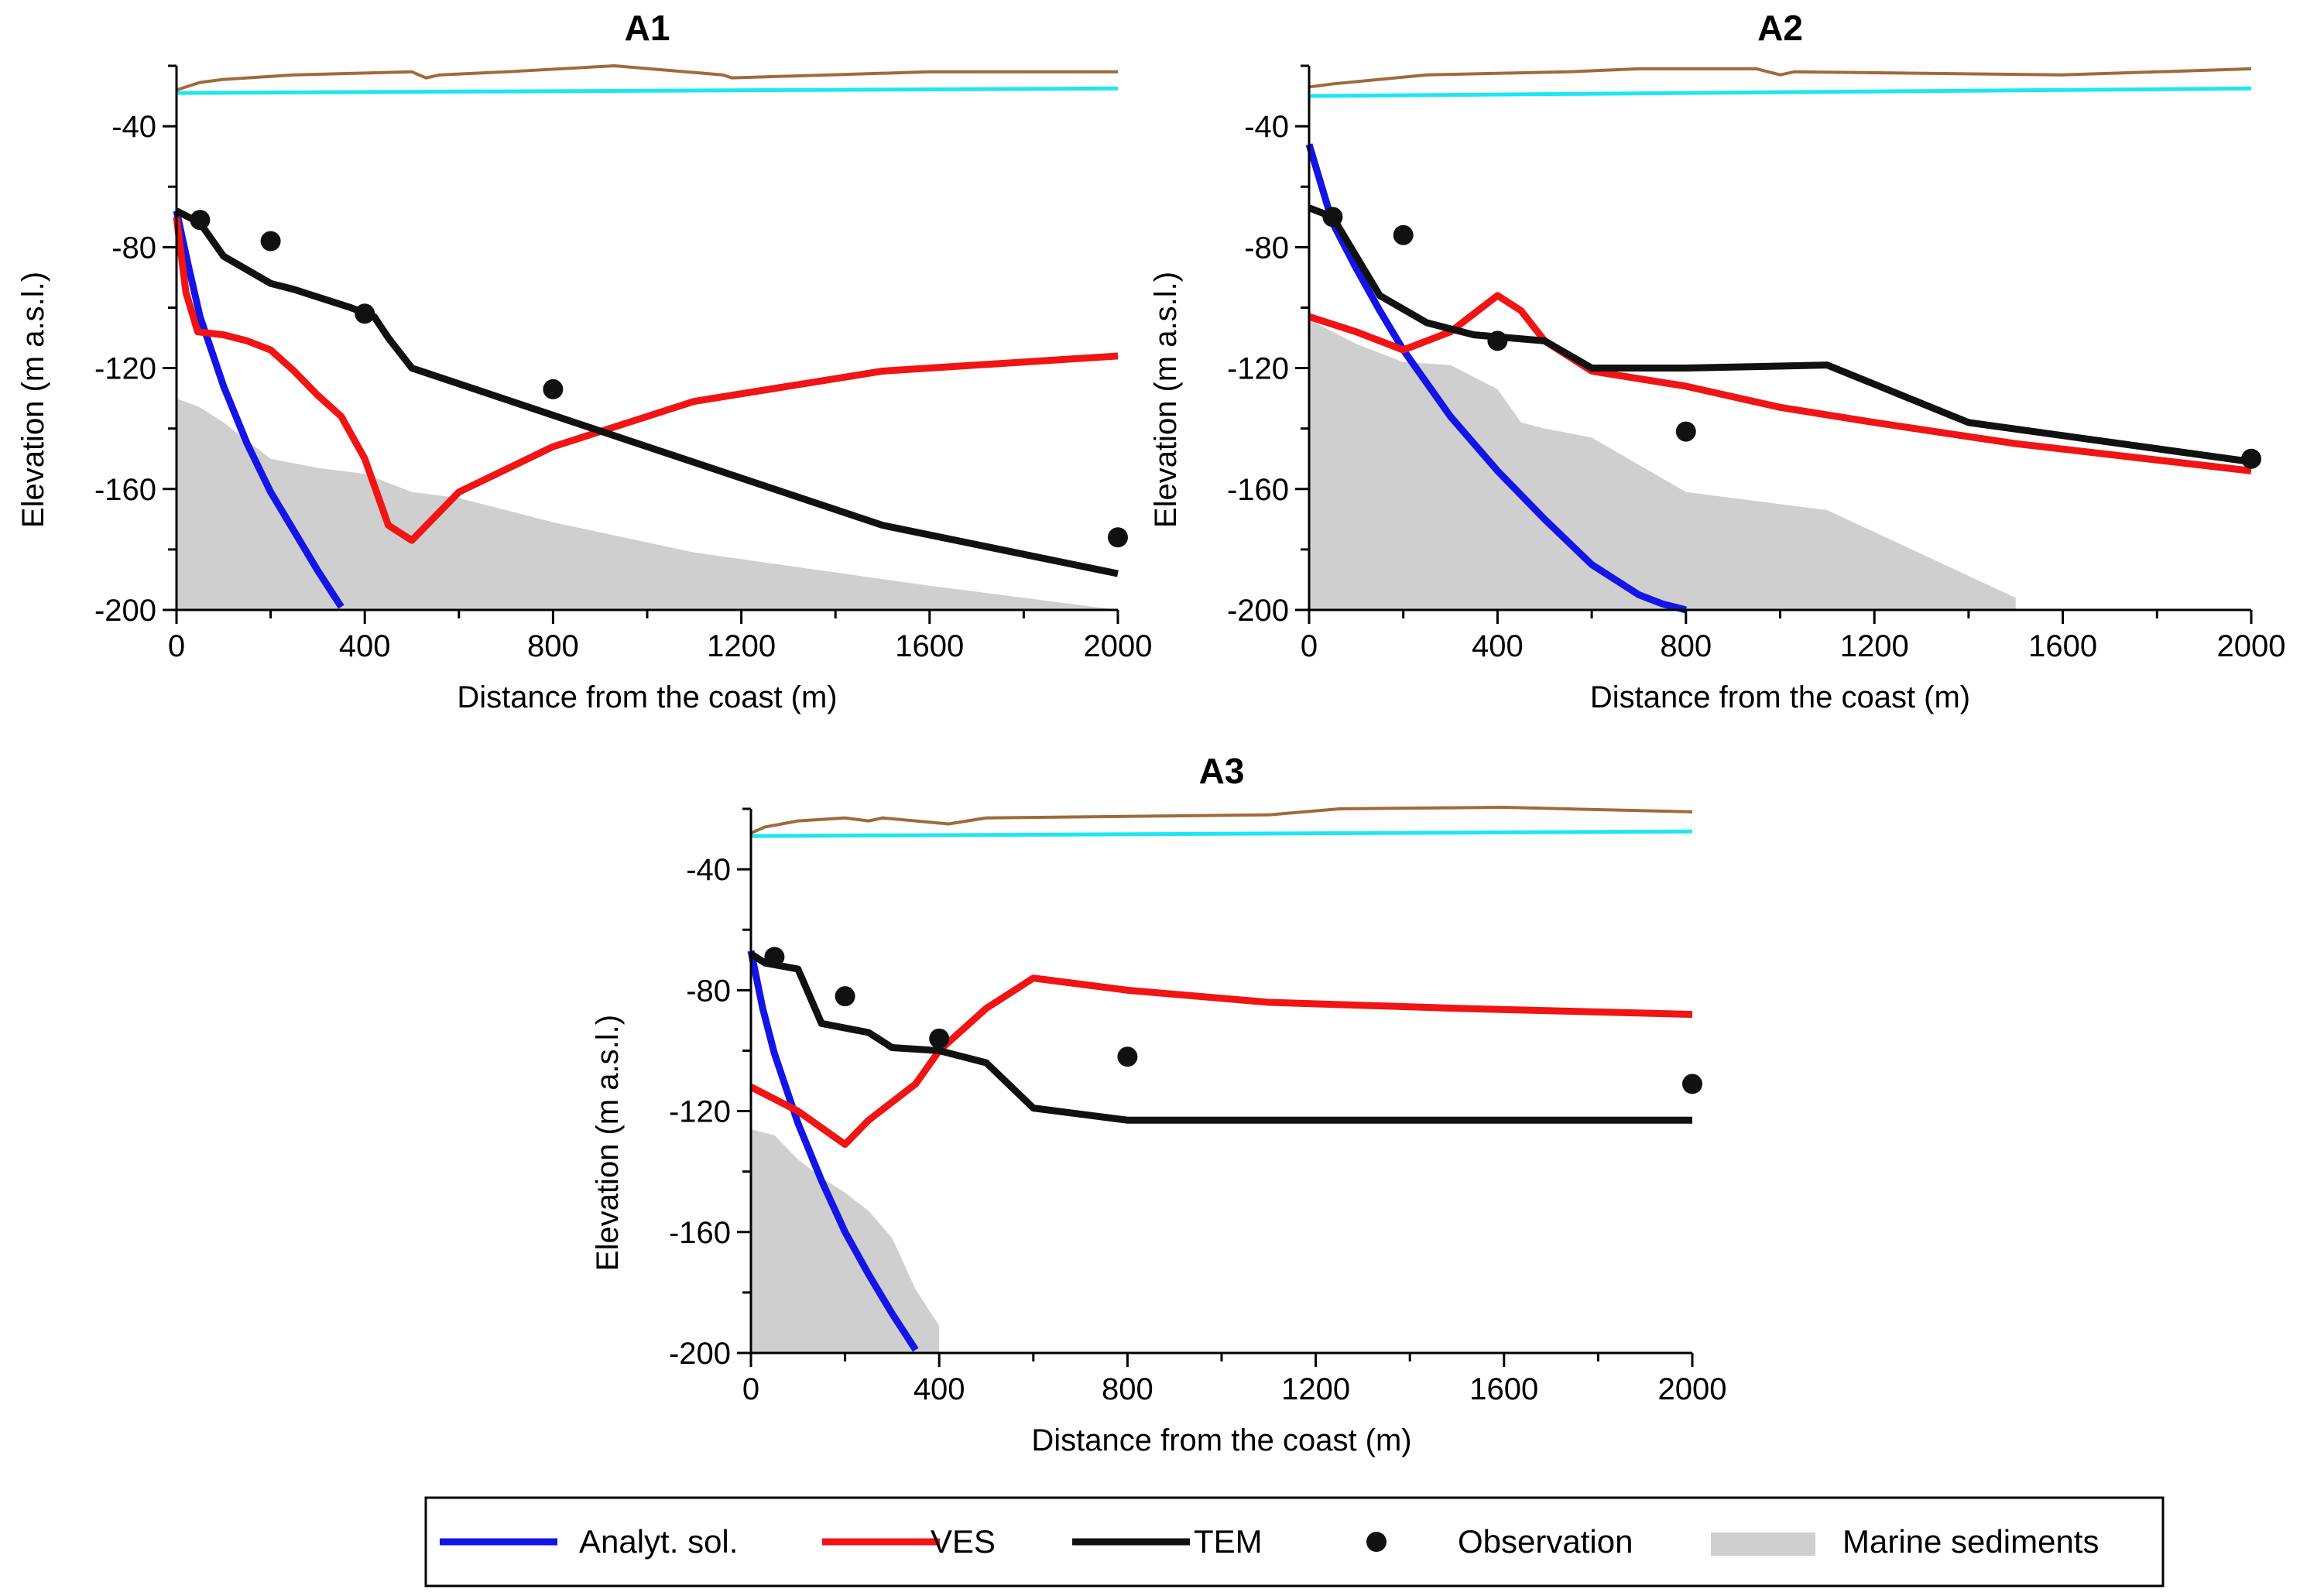 The image size is (2300, 1596). What do you see at coordinates (1780, 28) in the screenshot?
I see `chart-title: A2` at bounding box center [1780, 28].